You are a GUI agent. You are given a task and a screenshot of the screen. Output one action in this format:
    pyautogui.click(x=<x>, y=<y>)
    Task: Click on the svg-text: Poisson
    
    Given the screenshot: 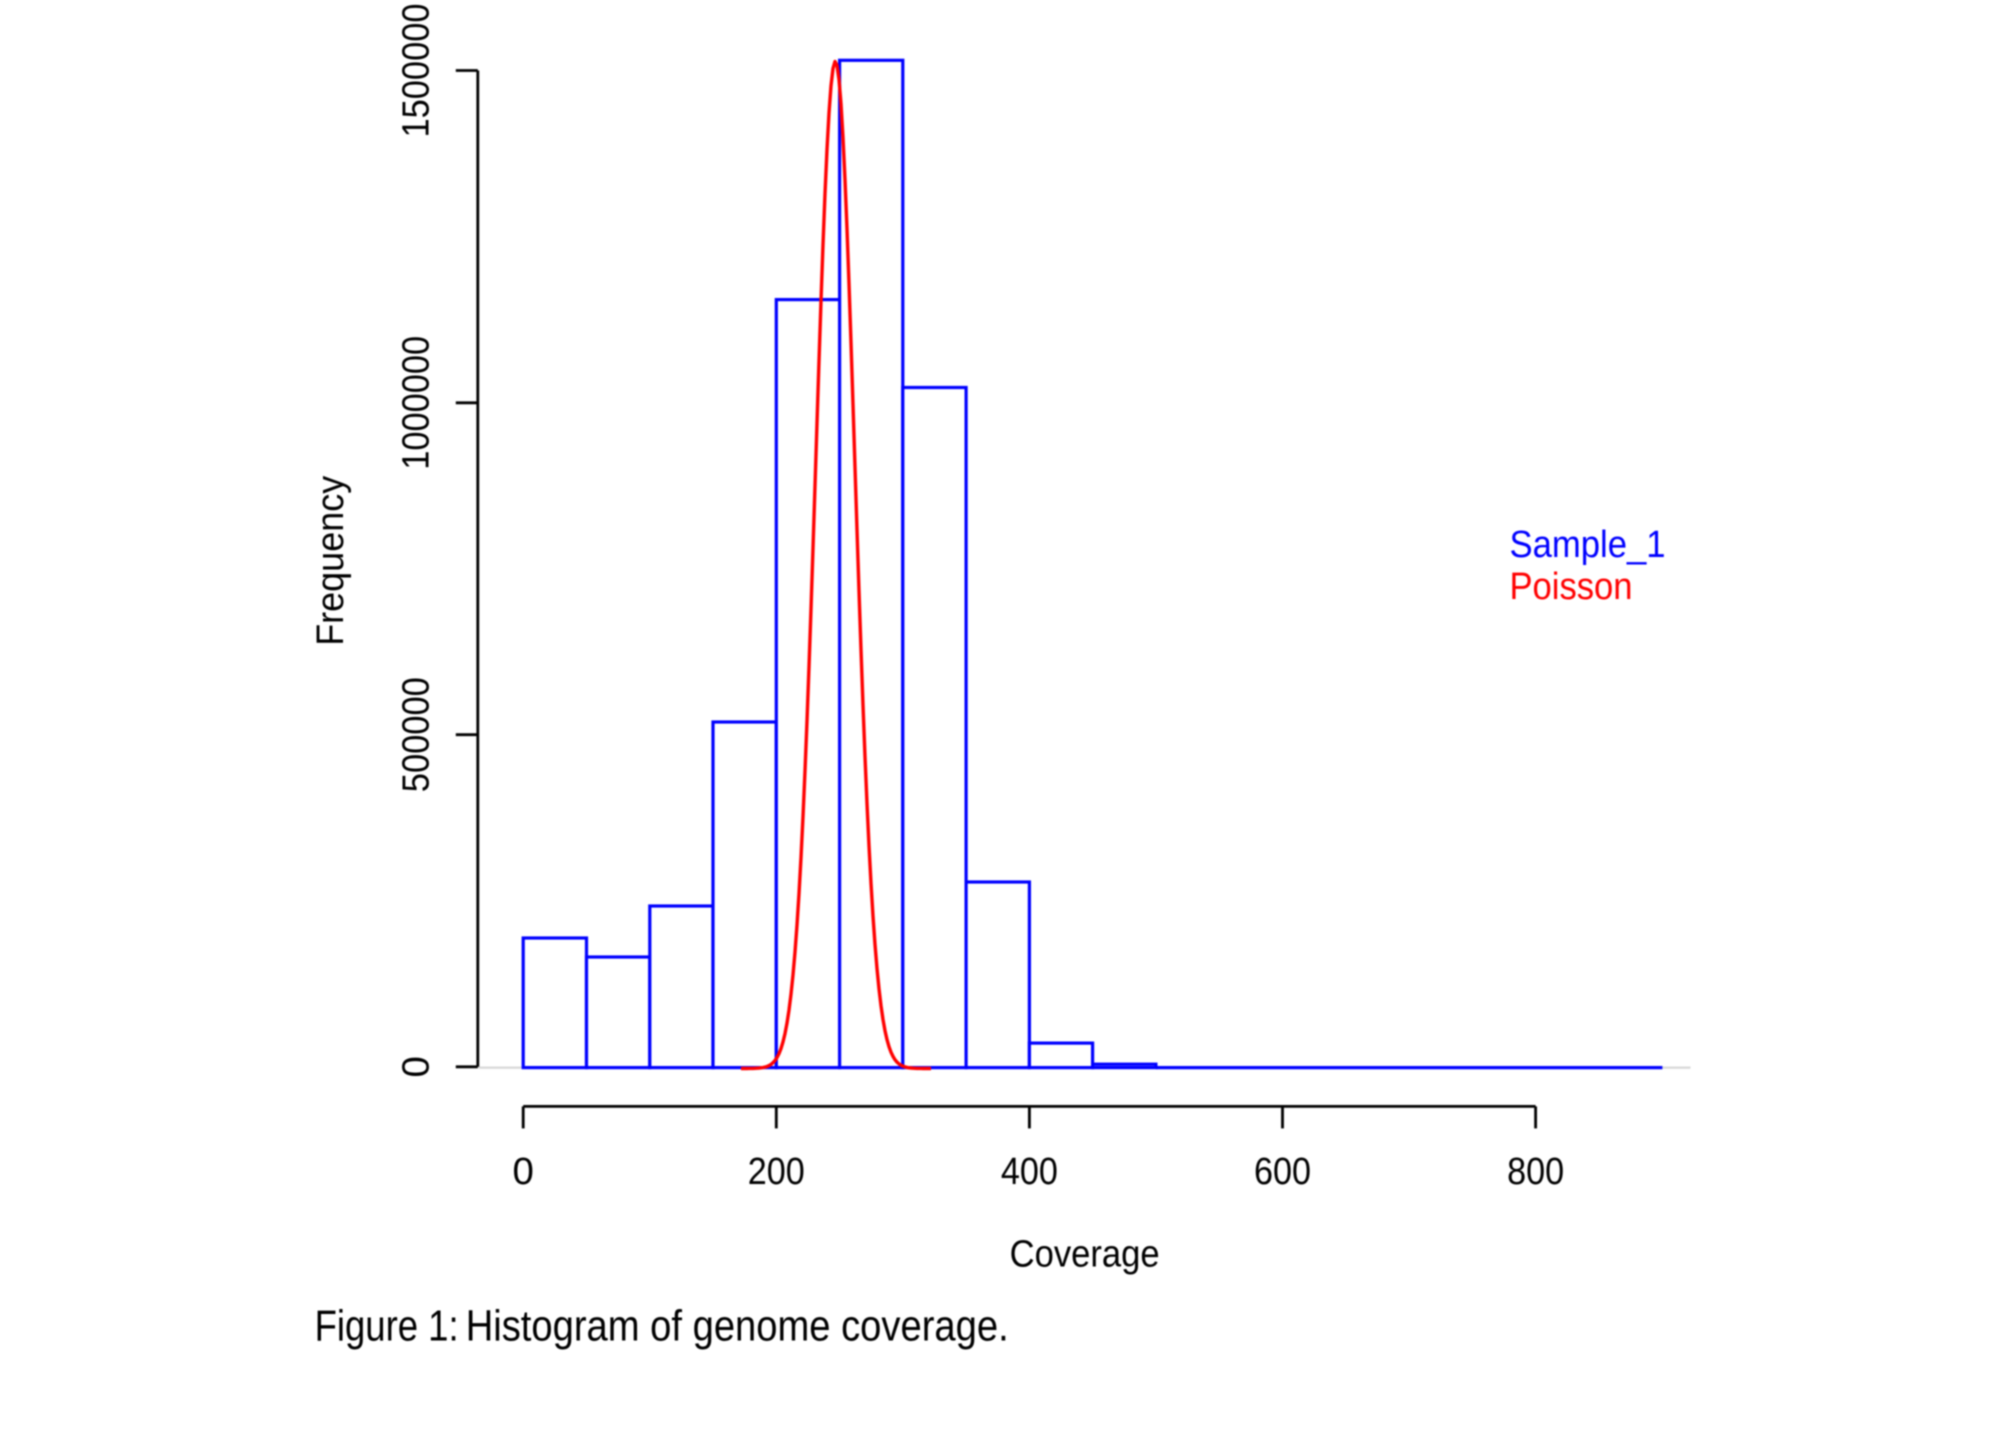 What is the action you would take?
    pyautogui.click(x=1571, y=586)
    